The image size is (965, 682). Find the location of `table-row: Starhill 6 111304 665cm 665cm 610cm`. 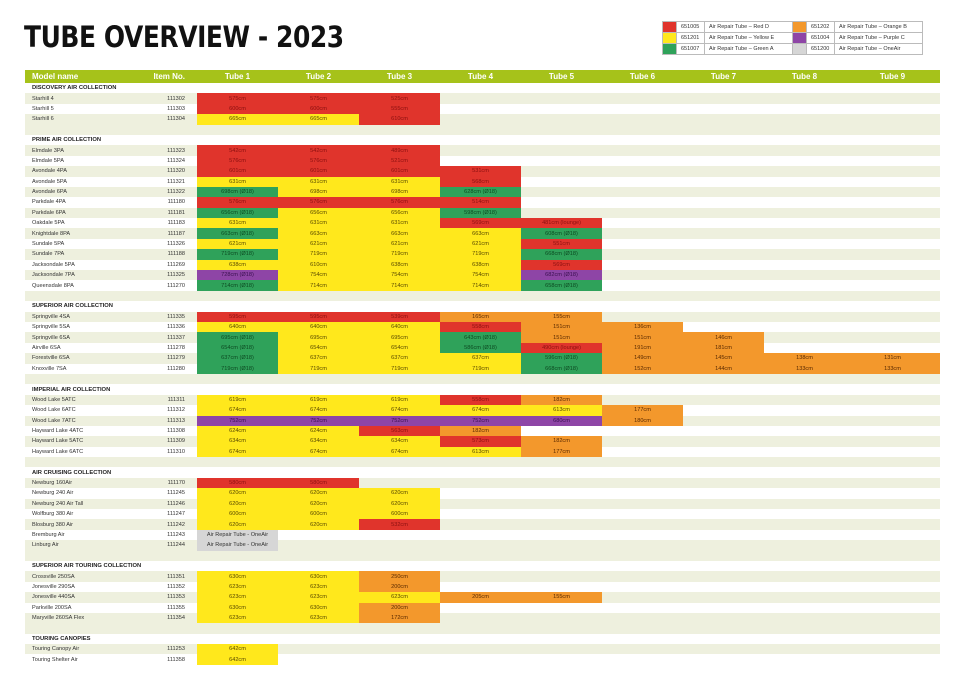

table-row: Starhill 6 111304 665cm 665cm 610cm is located at coordinates (482, 119).